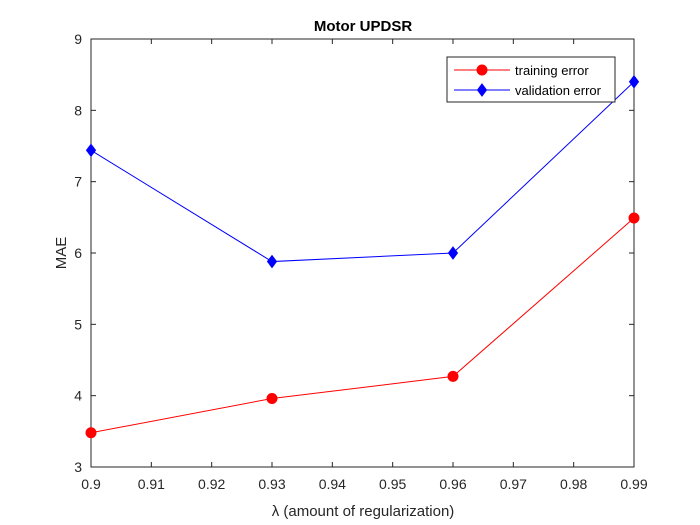  I want to click on chart-title: Motor UPDSR, so click(363, 26).